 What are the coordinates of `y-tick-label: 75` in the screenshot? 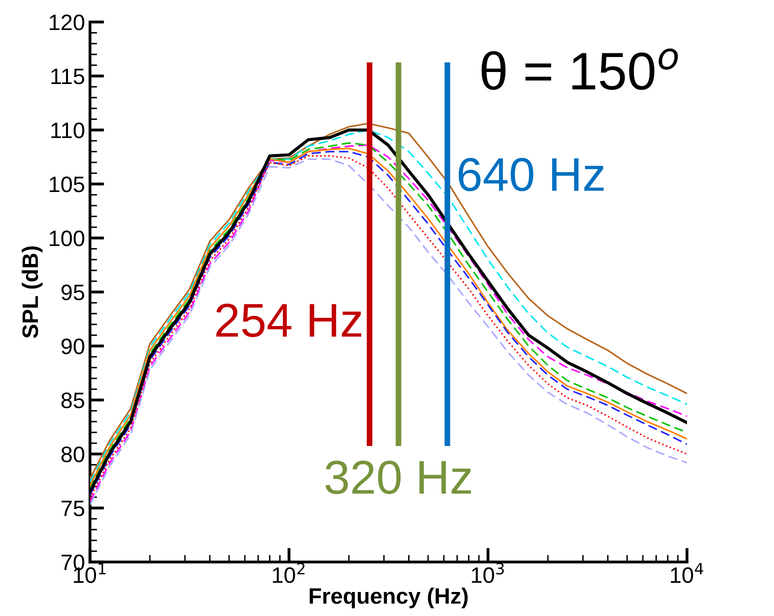 It's located at (73, 508).